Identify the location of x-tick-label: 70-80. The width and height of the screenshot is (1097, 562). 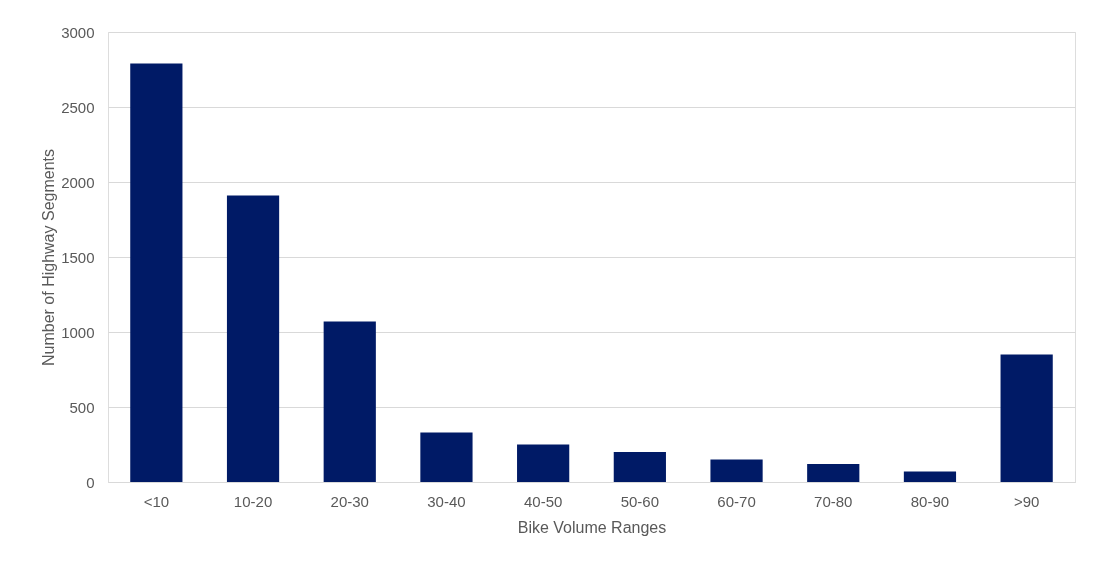
(833, 501).